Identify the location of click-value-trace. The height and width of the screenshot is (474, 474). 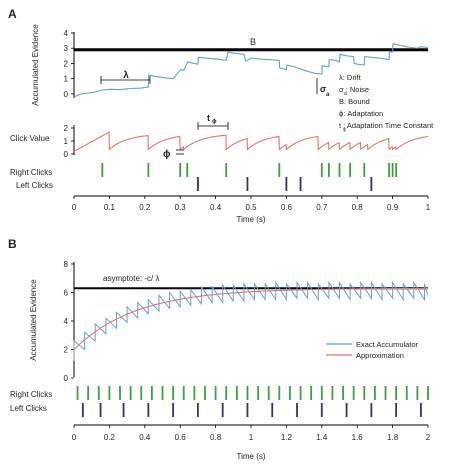
(251, 141).